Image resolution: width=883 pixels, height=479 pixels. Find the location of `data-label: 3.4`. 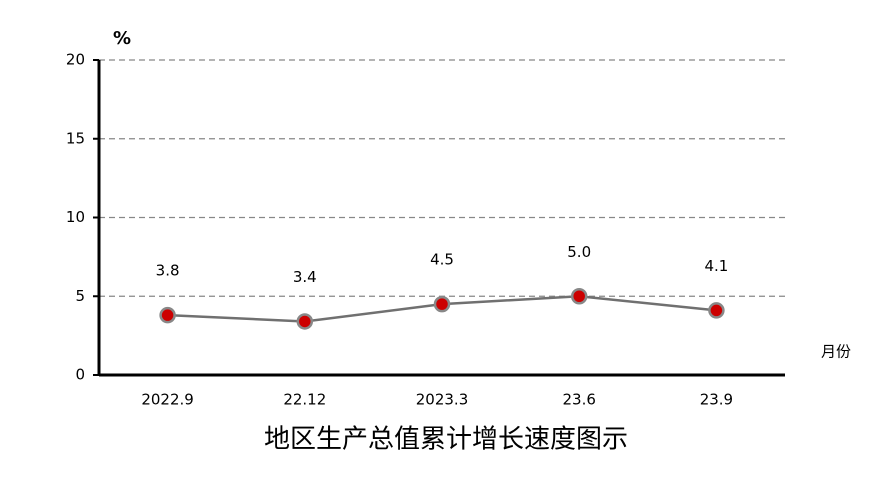

data-label: 3.4 is located at coordinates (305, 277).